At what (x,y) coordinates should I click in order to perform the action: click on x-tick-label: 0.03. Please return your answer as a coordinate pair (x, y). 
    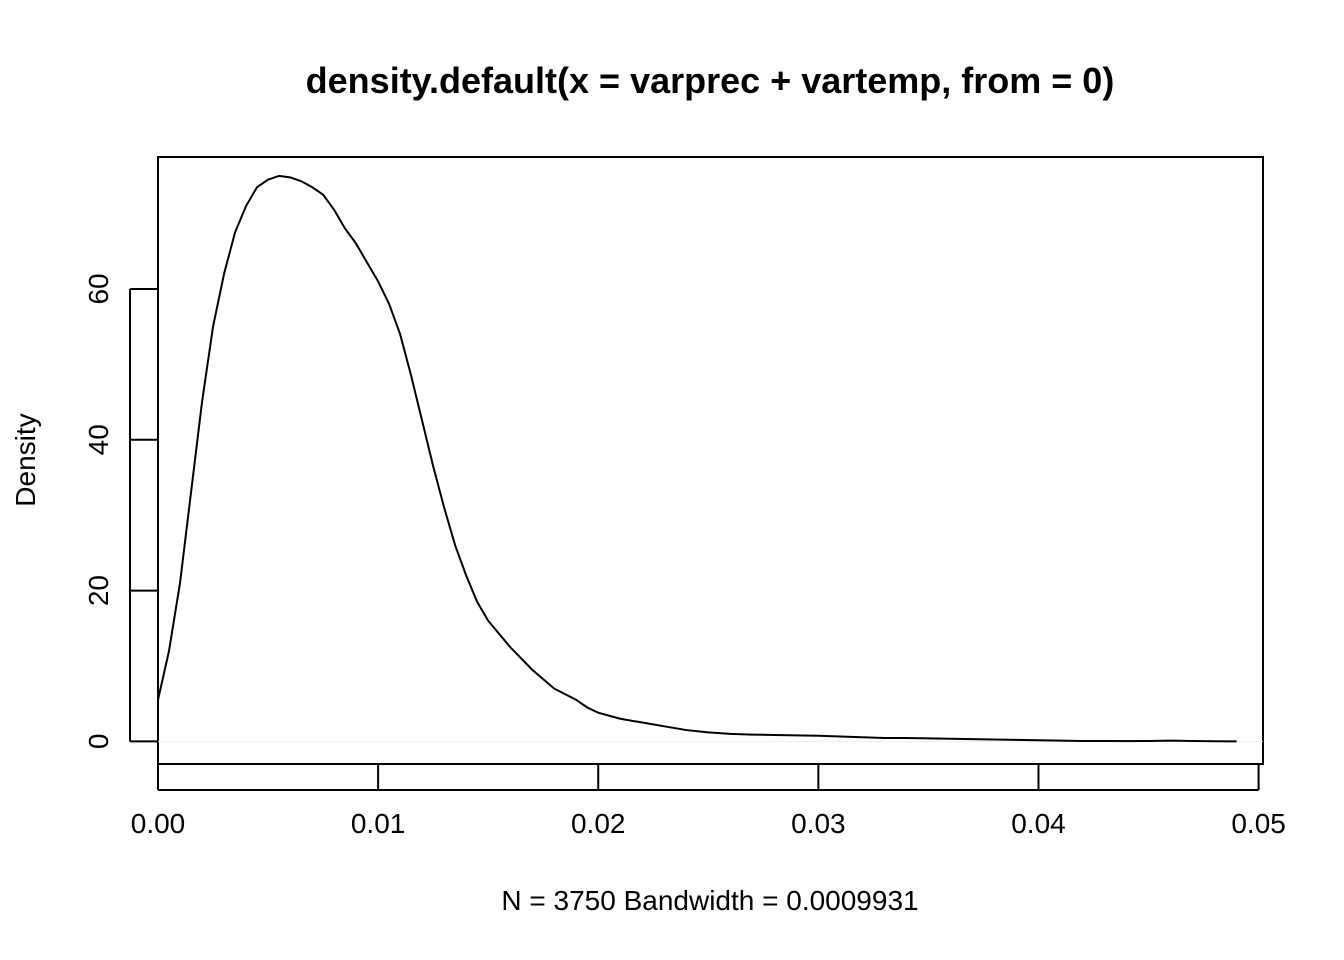
    Looking at the image, I should click on (818, 823).